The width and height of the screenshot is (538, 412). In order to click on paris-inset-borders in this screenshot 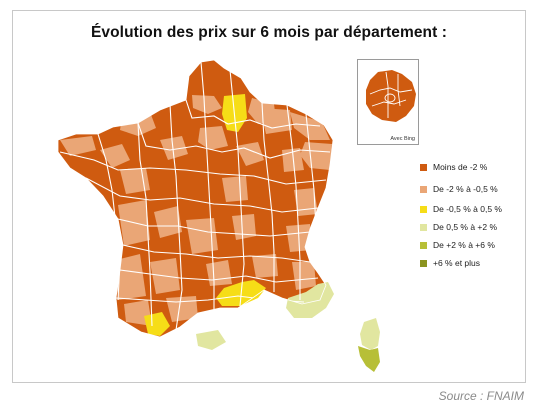, I will do `click(391, 94)`.